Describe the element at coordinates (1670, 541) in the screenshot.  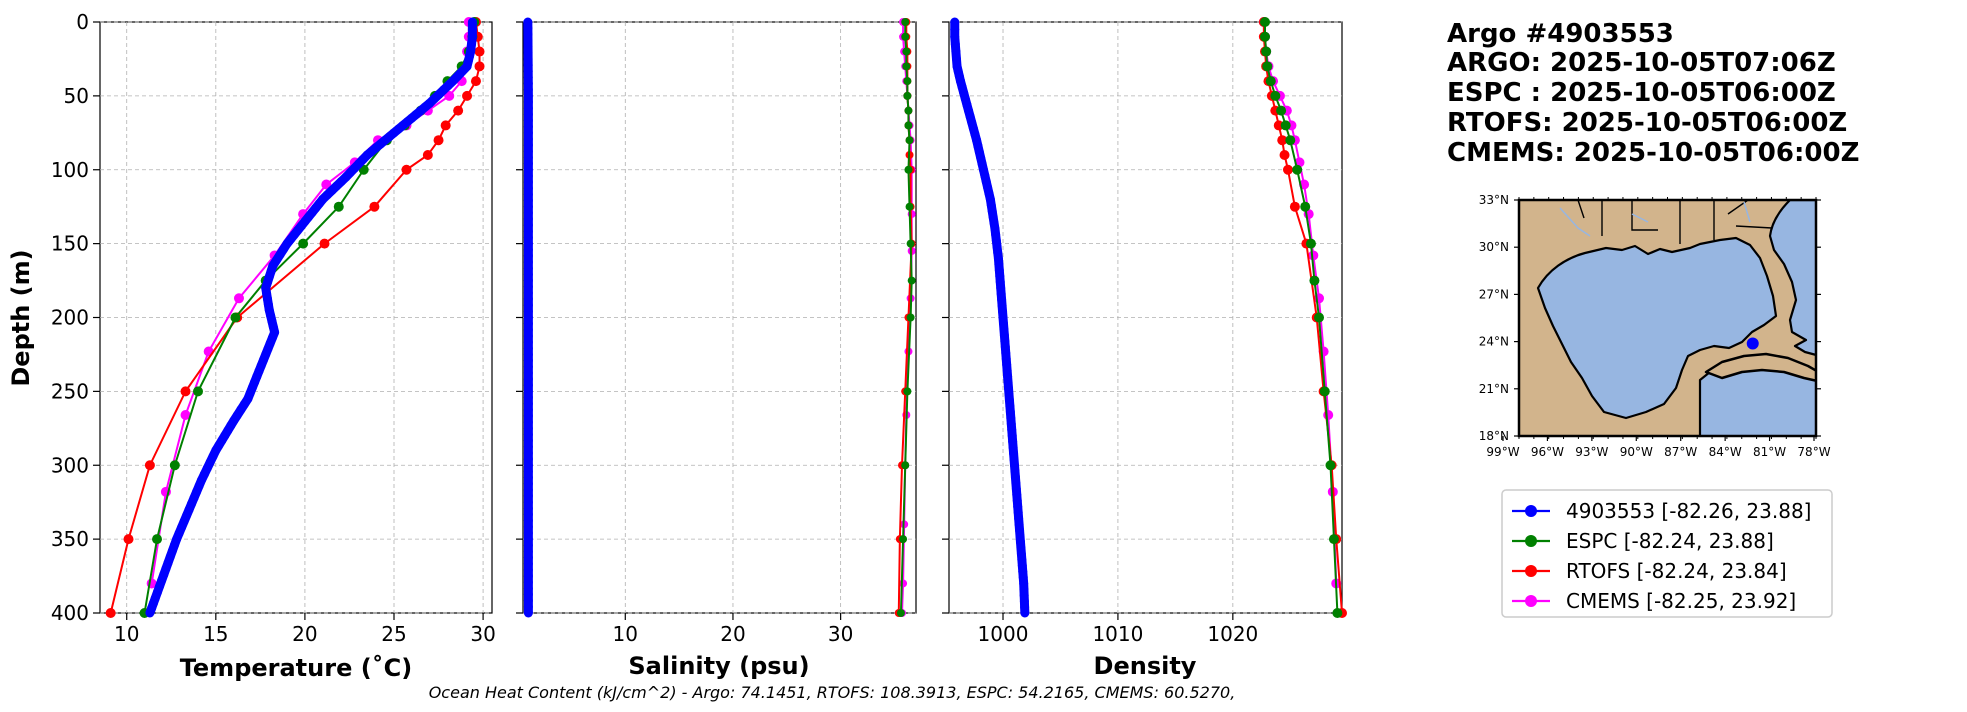
I see `legend-label: ESPC [-82.24, 23.88]` at that location.